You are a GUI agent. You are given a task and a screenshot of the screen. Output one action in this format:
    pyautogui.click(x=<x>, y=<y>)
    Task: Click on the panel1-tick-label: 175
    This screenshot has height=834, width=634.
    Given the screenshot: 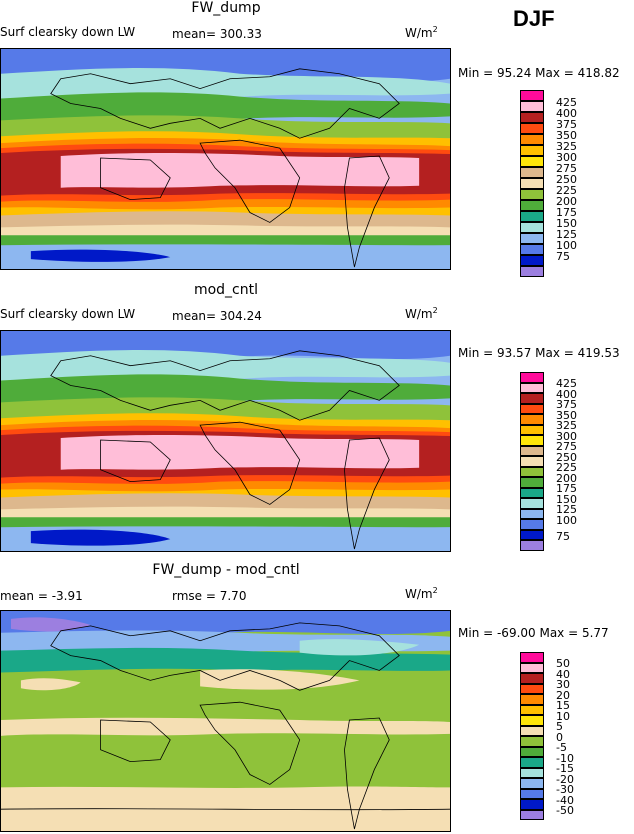 What is the action you would take?
    pyautogui.click(x=566, y=212)
    